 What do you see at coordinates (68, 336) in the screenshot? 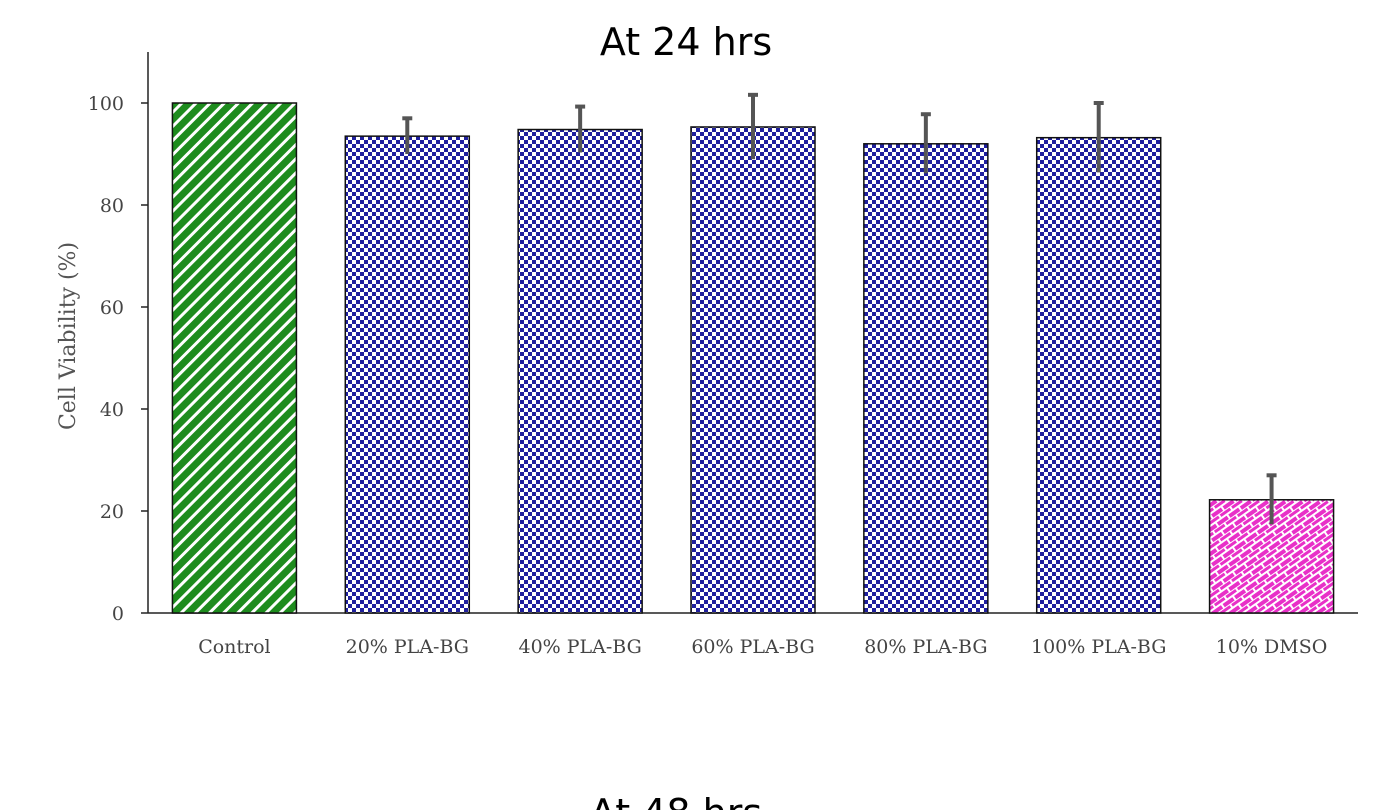
I see `y-axis-label: Cell Viability (%)` at bounding box center [68, 336].